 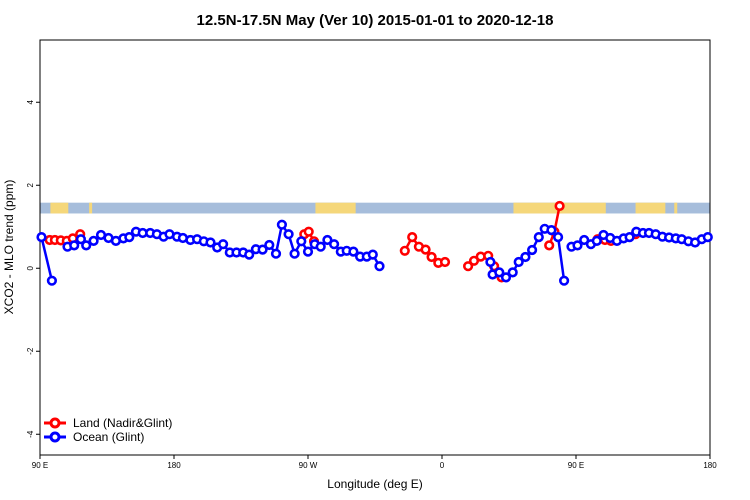 I want to click on legend: Land (Nadir&Glint) Ocean (Glint), so click(x=108, y=430).